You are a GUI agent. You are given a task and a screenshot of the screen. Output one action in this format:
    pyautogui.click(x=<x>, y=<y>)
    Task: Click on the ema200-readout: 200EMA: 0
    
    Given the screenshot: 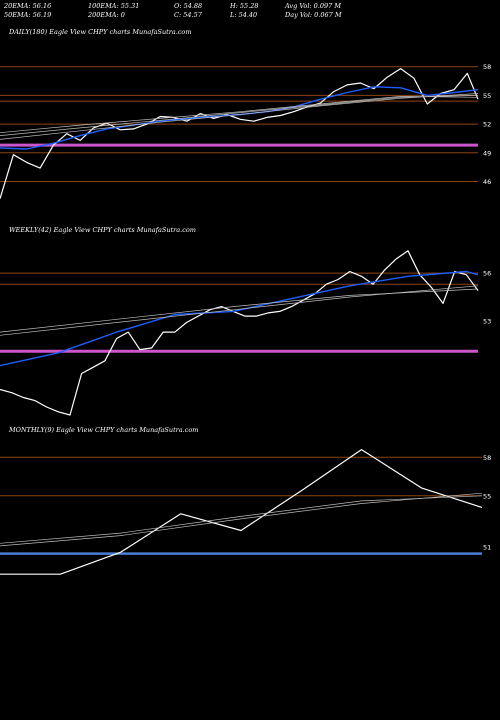 What is the action you would take?
    pyautogui.click(x=106, y=15)
    